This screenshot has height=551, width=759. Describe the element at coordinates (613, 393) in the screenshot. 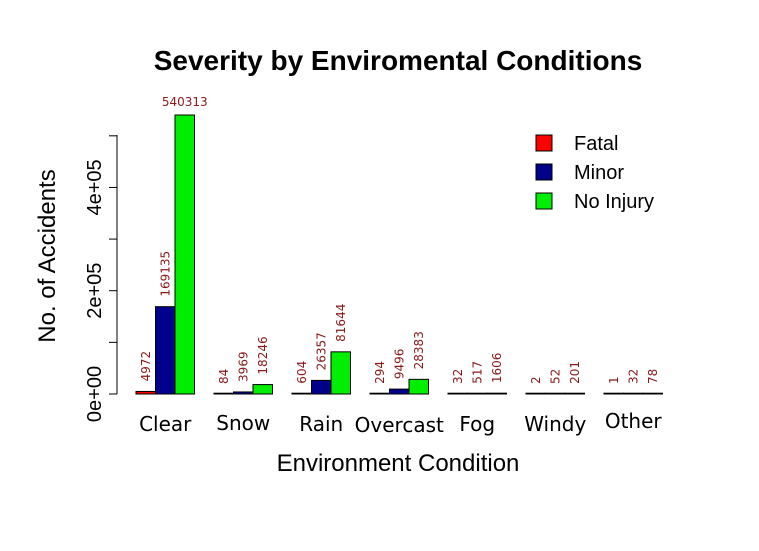

I see `bar-other-fatal` at that location.